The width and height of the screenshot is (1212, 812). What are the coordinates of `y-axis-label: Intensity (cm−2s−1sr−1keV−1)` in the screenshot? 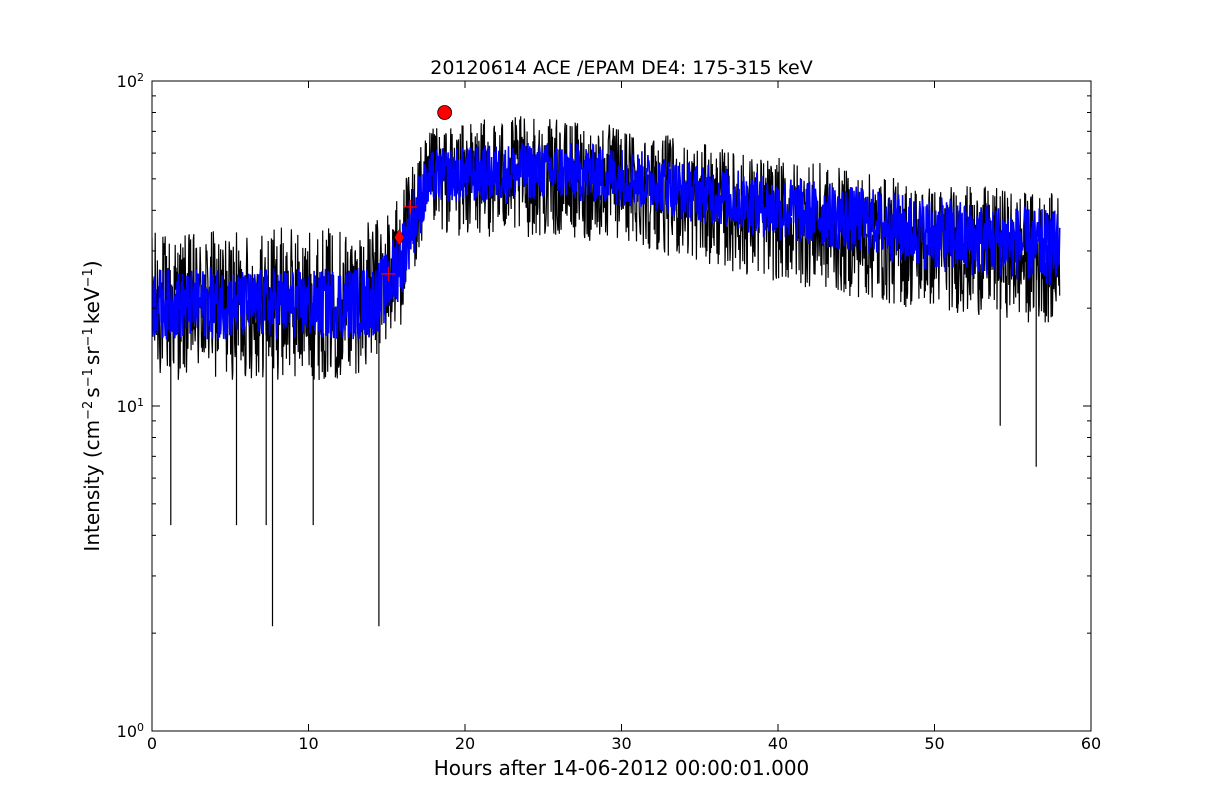 It's located at (92, 405).